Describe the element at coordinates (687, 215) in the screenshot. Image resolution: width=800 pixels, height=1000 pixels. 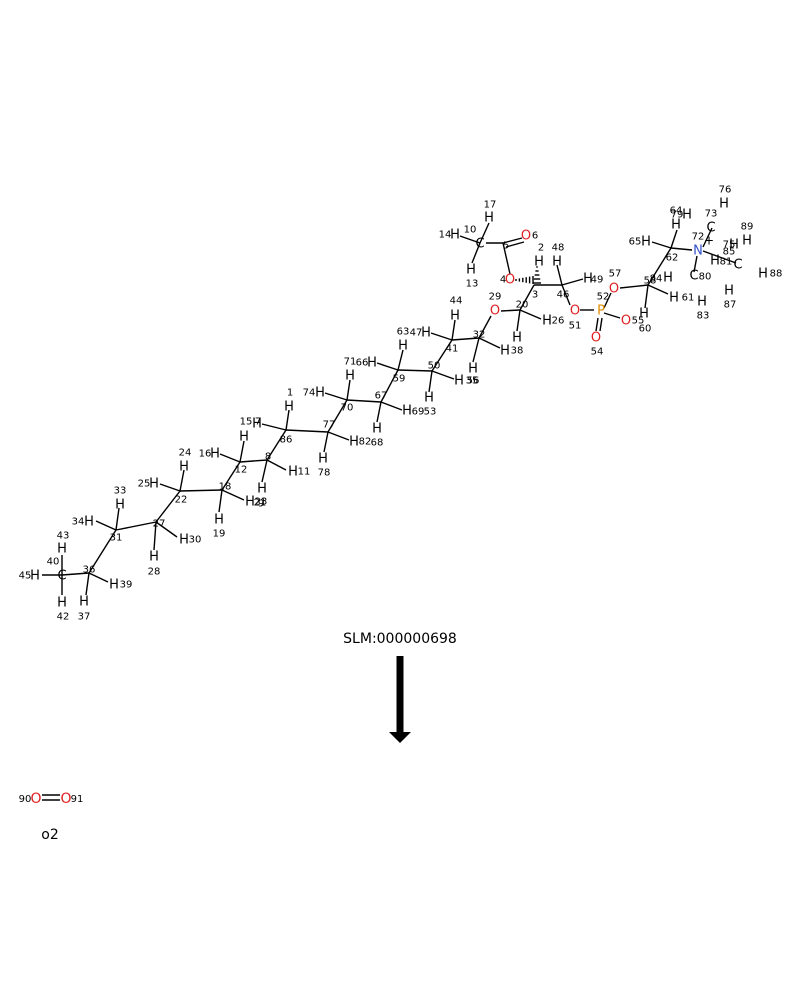
I see `atom-h-45: H` at that location.